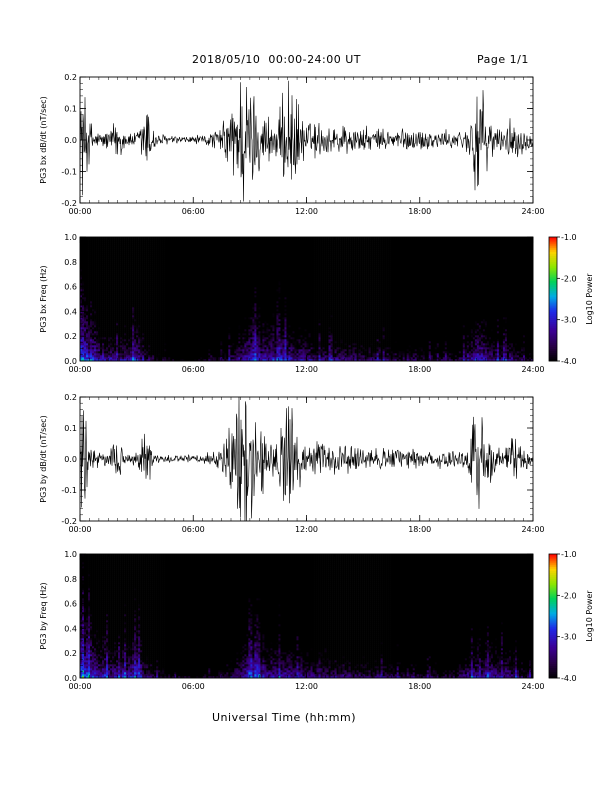 This screenshot has width=612, height=792. I want to click on y-axis-label: PG3 bx Freq (Hz), so click(43, 298).